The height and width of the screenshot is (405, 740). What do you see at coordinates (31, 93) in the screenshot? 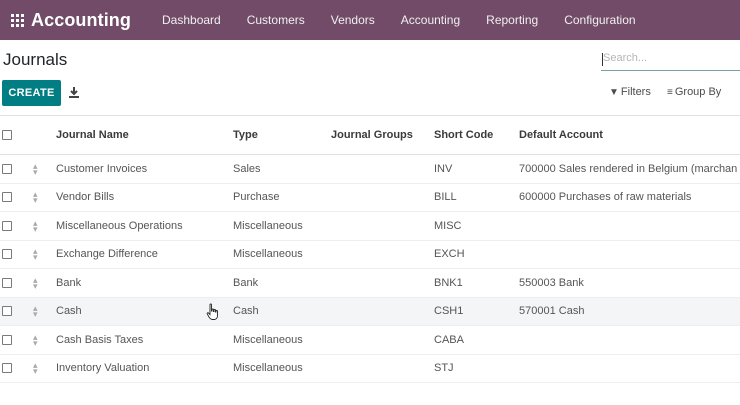
I see `create-button: CREATE` at bounding box center [31, 93].